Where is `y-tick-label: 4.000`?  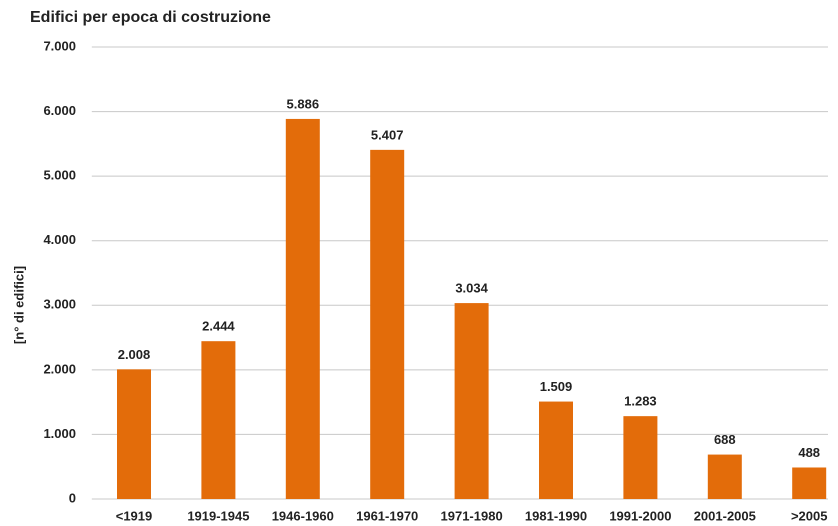 y-tick-label: 4.000 is located at coordinates (59, 239).